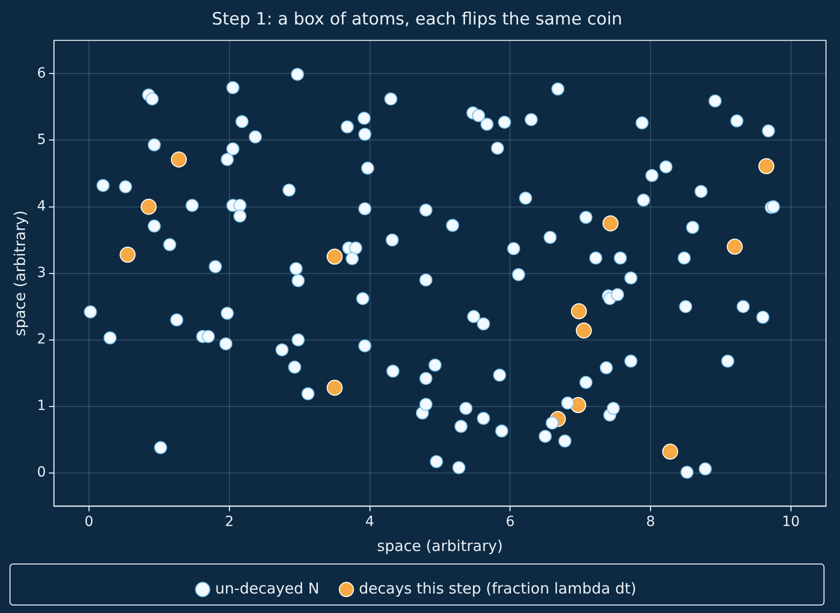 The height and width of the screenshot is (613, 840). I want to click on y-tick-label: 5, so click(41, 140).